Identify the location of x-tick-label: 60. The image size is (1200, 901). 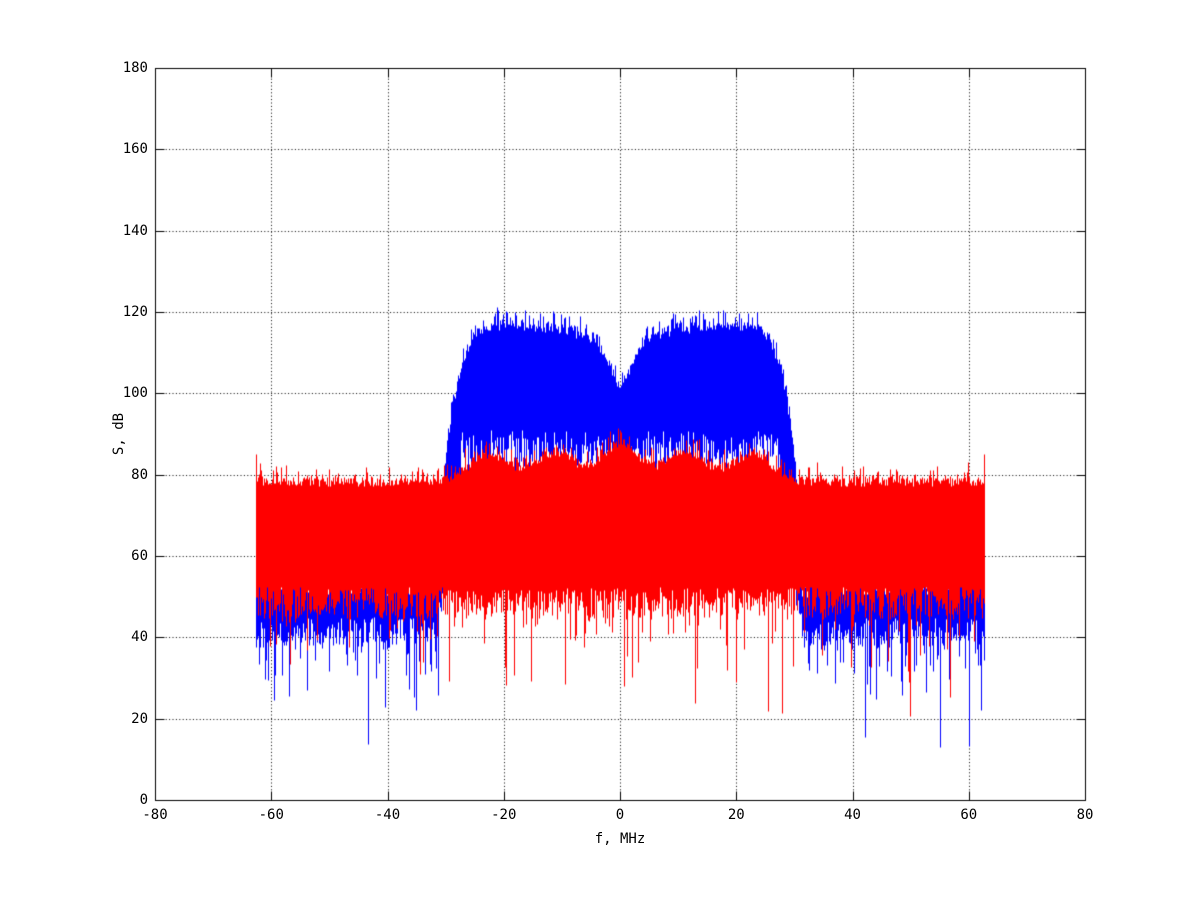
(969, 815).